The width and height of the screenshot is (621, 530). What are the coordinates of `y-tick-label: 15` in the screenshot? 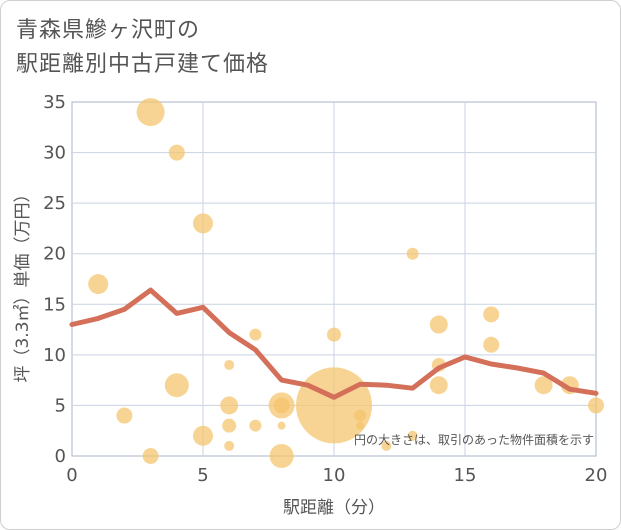 It's located at (54, 304).